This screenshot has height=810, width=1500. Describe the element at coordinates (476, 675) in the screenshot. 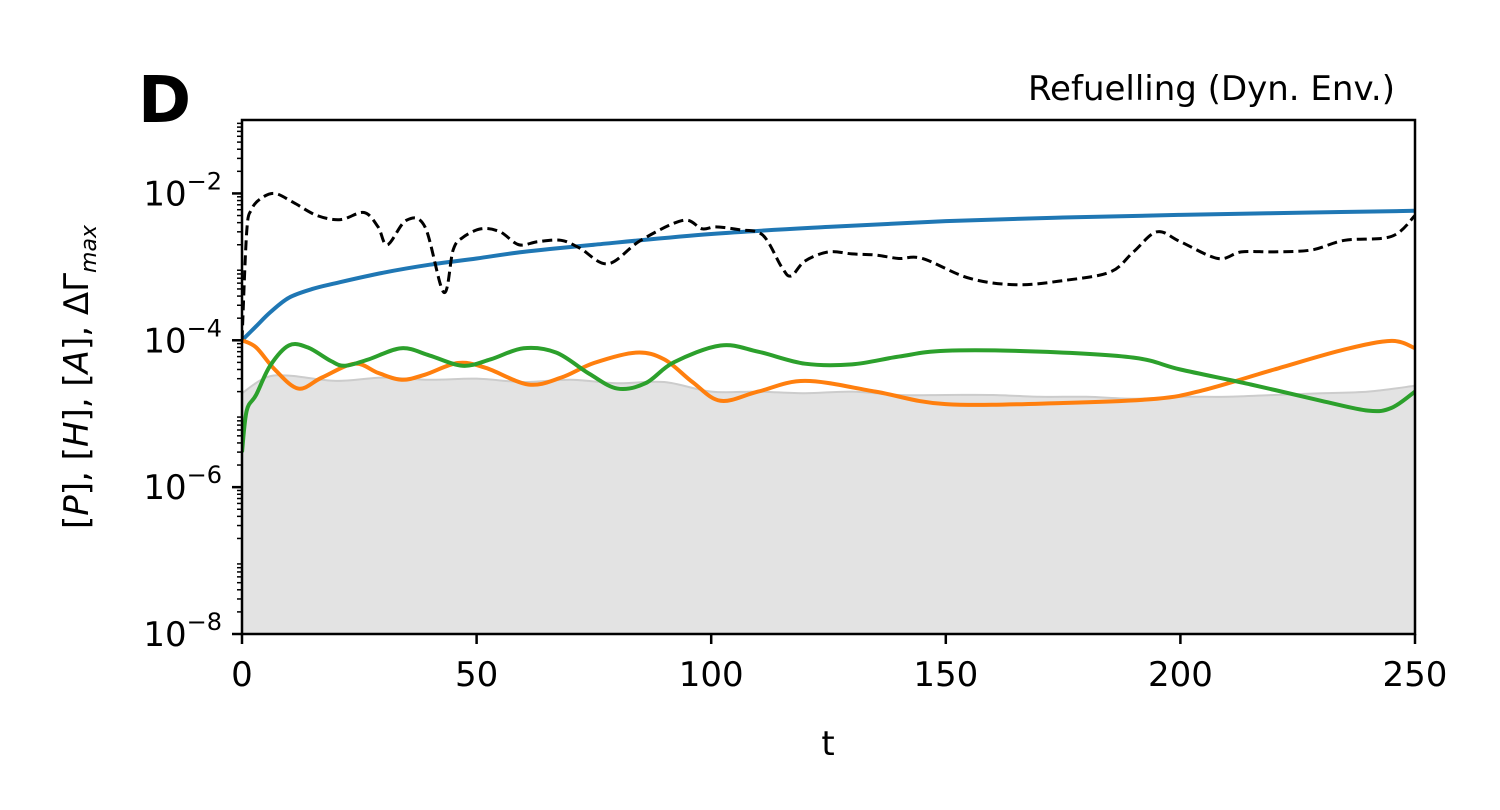

I see `x-tick-label: 50` at that location.